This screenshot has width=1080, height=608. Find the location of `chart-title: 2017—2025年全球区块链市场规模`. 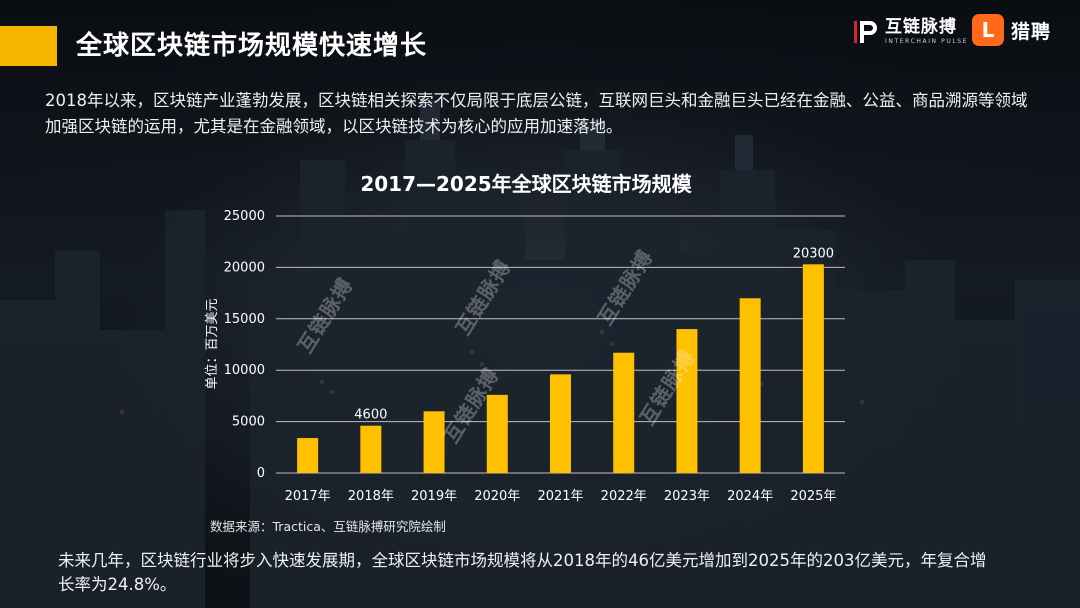

chart-title: 2017—2025年全球区块链市场规模 is located at coordinates (526, 184).